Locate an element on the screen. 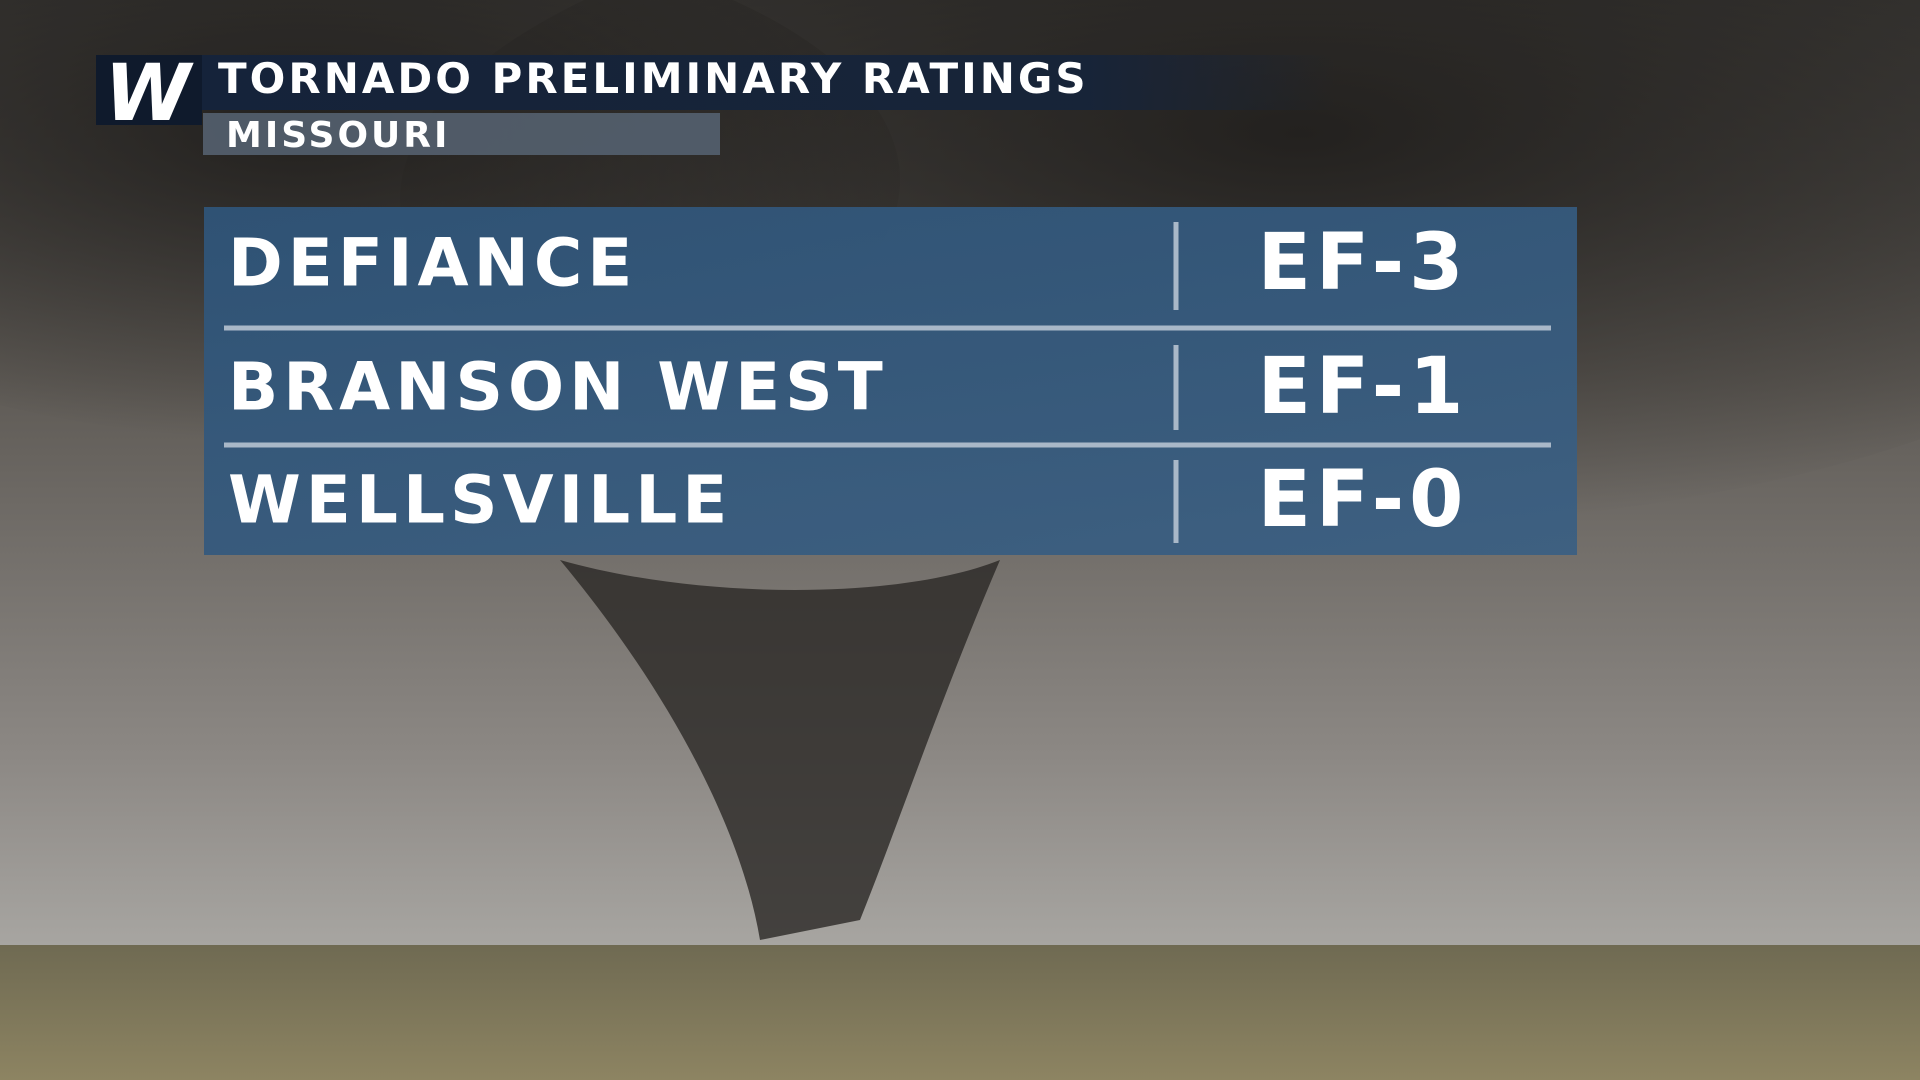 Image resolution: width=1920 pixels, height=1080 pixels. title-bar is located at coordinates (716, 82).